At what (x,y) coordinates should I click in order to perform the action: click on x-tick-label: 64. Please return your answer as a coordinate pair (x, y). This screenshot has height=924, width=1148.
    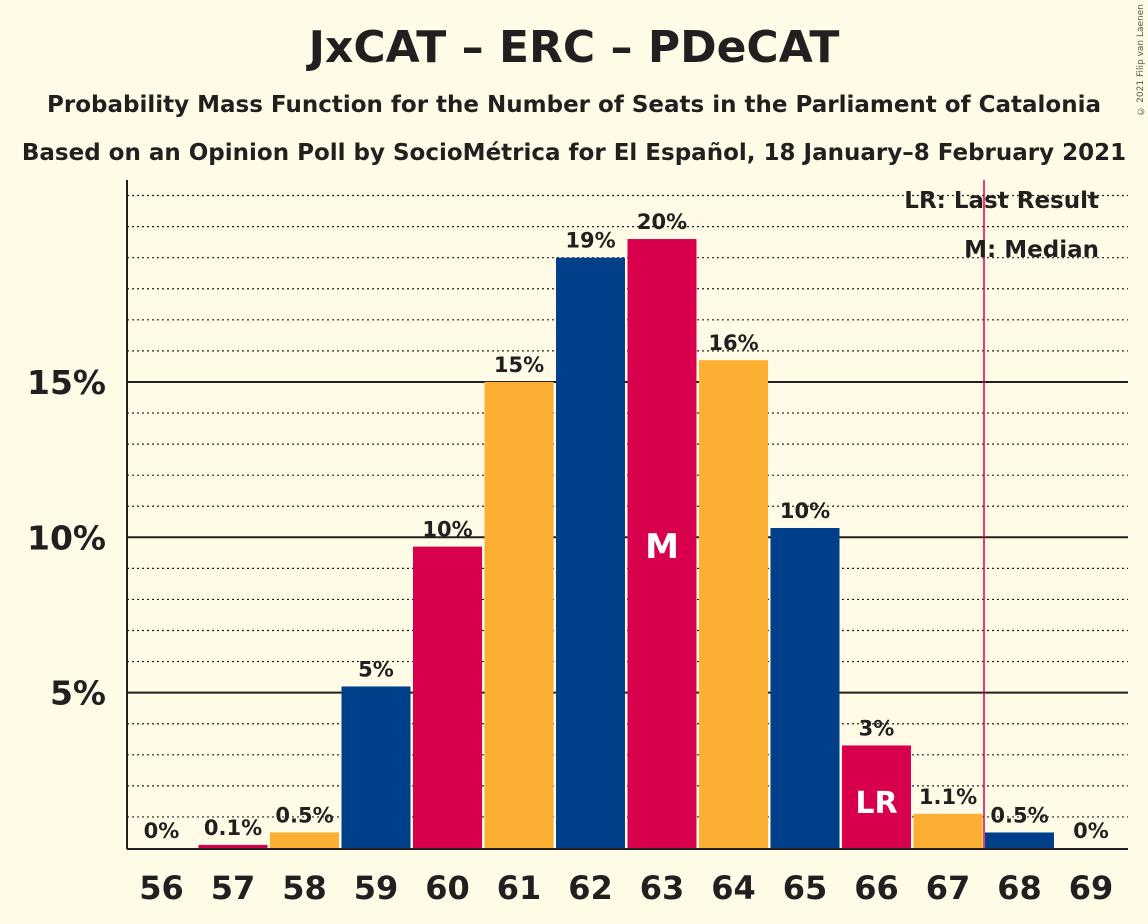
    Looking at the image, I should click on (733, 888).